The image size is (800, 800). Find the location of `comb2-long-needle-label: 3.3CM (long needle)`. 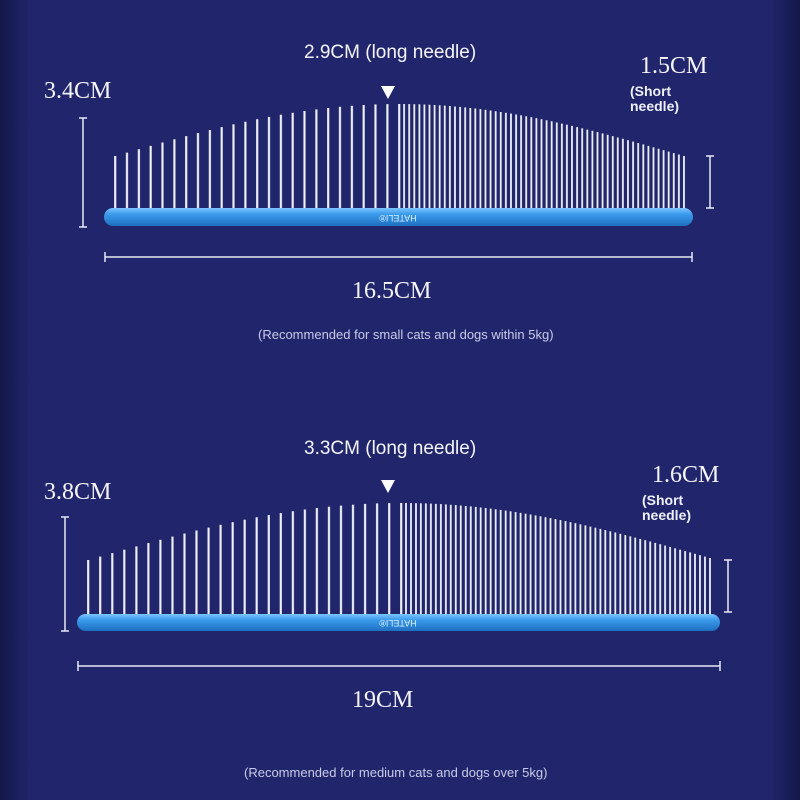

comb2-long-needle-label: 3.3CM (long needle) is located at coordinates (390, 448).